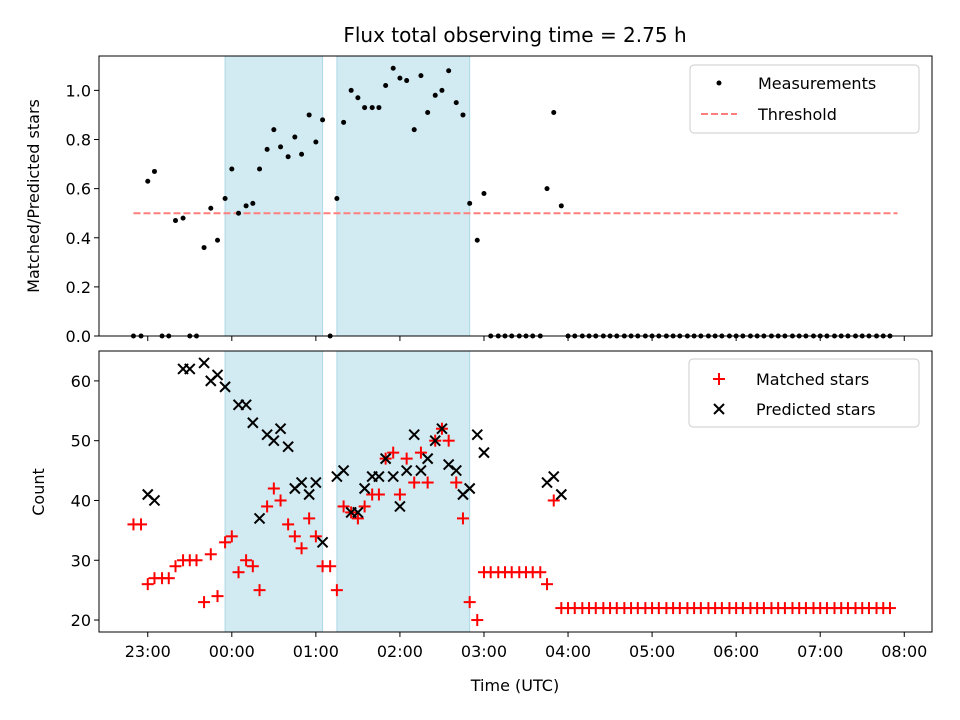 This screenshot has width=960, height=720. Describe the element at coordinates (78, 90) in the screenshot. I see `top-y-tick-label: 1.0` at that location.